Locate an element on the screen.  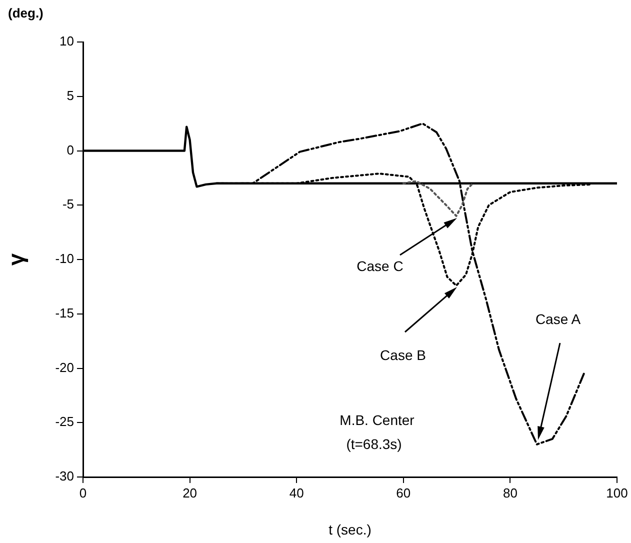
x-tick-label: 100 is located at coordinates (617, 492).